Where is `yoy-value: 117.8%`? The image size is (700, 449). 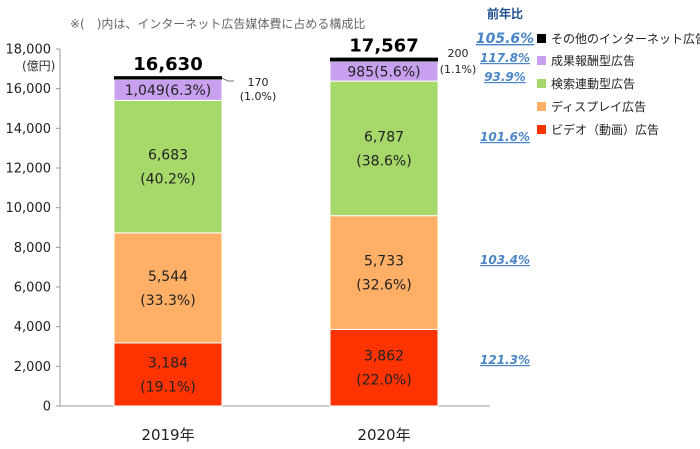 yoy-value: 117.8% is located at coordinates (505, 58).